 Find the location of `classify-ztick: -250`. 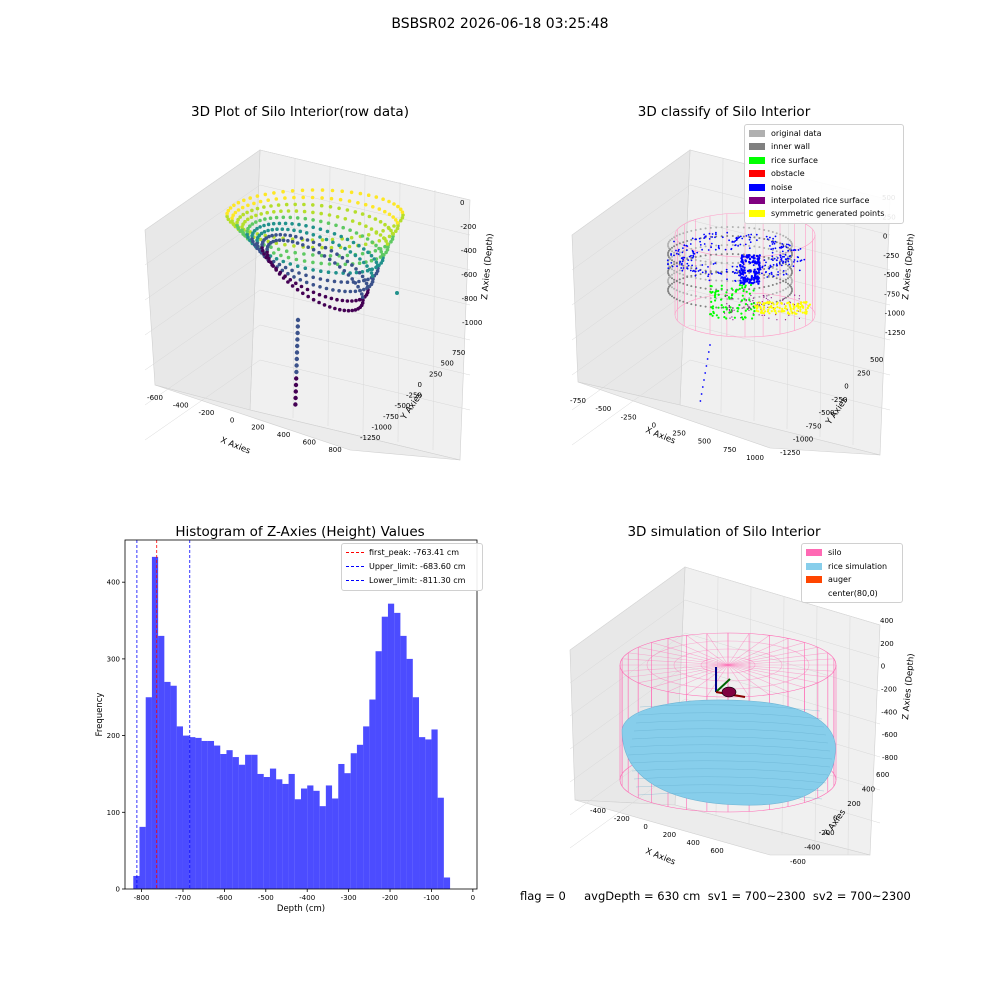

classify-ztick: -250 is located at coordinates (891, 256).